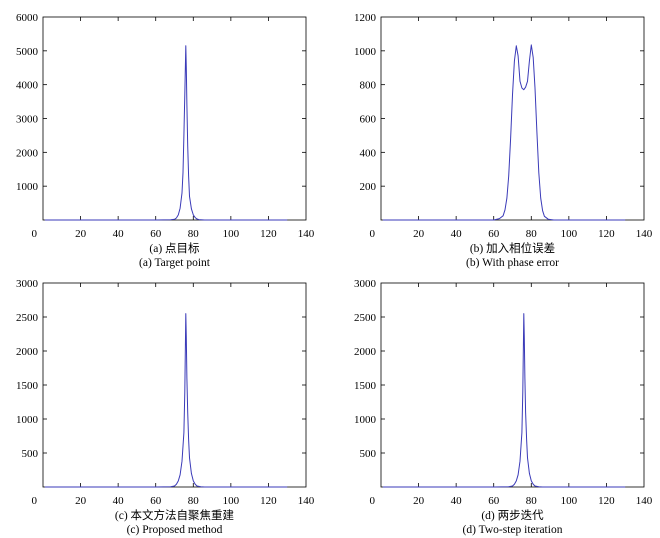 Image resolution: width=660 pixels, height=538 pixels. What do you see at coordinates (365, 18) in the screenshot?
I see `y-tick-label: 1200` at bounding box center [365, 18].